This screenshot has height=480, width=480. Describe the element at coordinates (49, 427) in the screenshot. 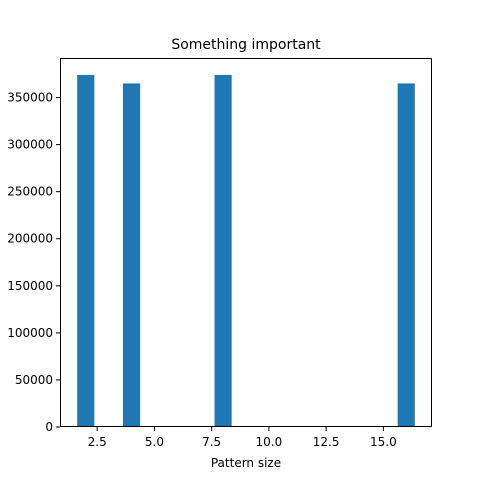

I see `y-tick-label: 0` at that location.